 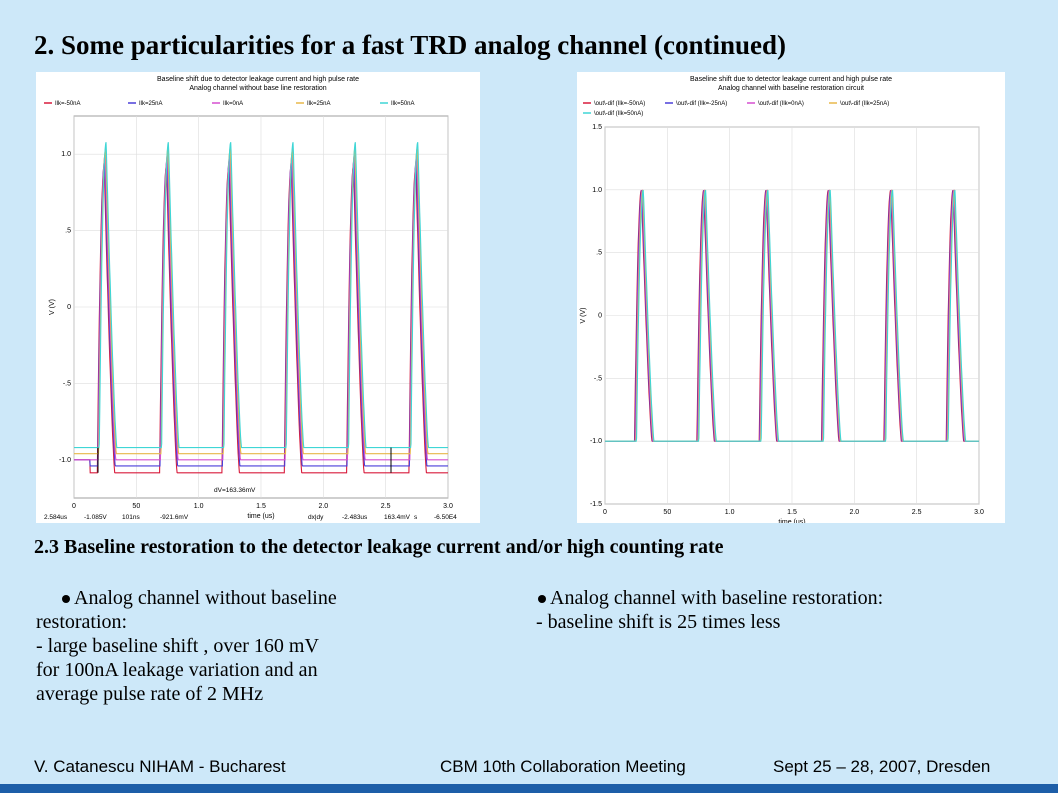 I want to click on chart-2-ytick-3: 0, so click(x=600, y=316).